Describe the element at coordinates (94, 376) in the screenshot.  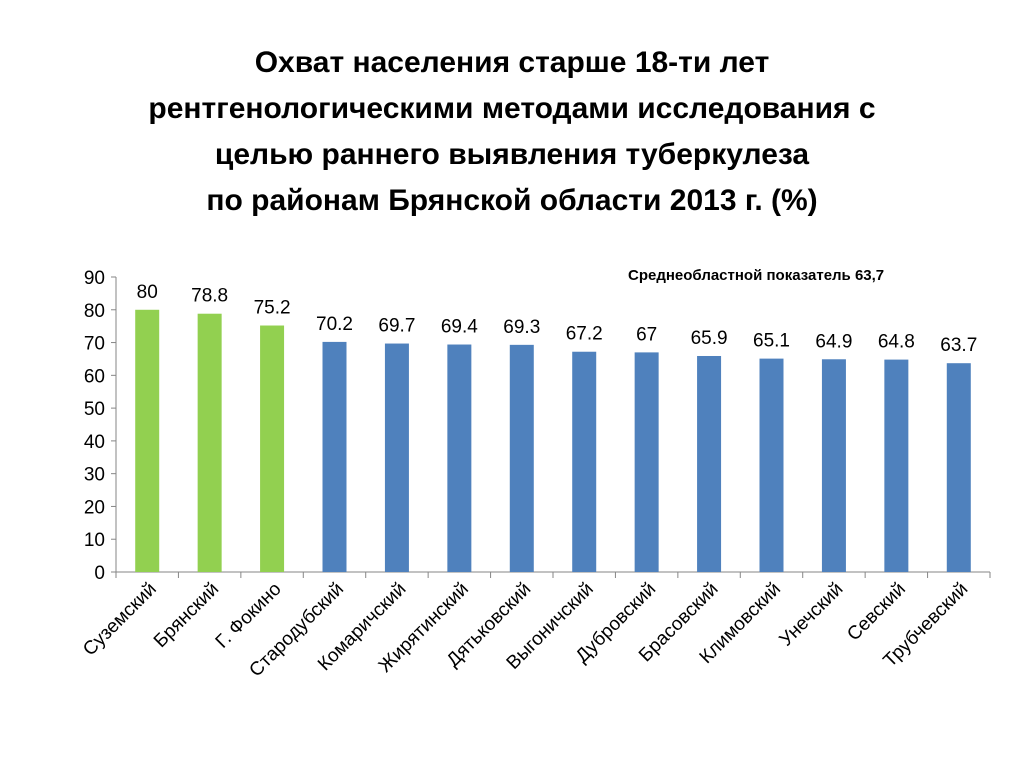
I see `y-axis-tick-label: 60` at that location.